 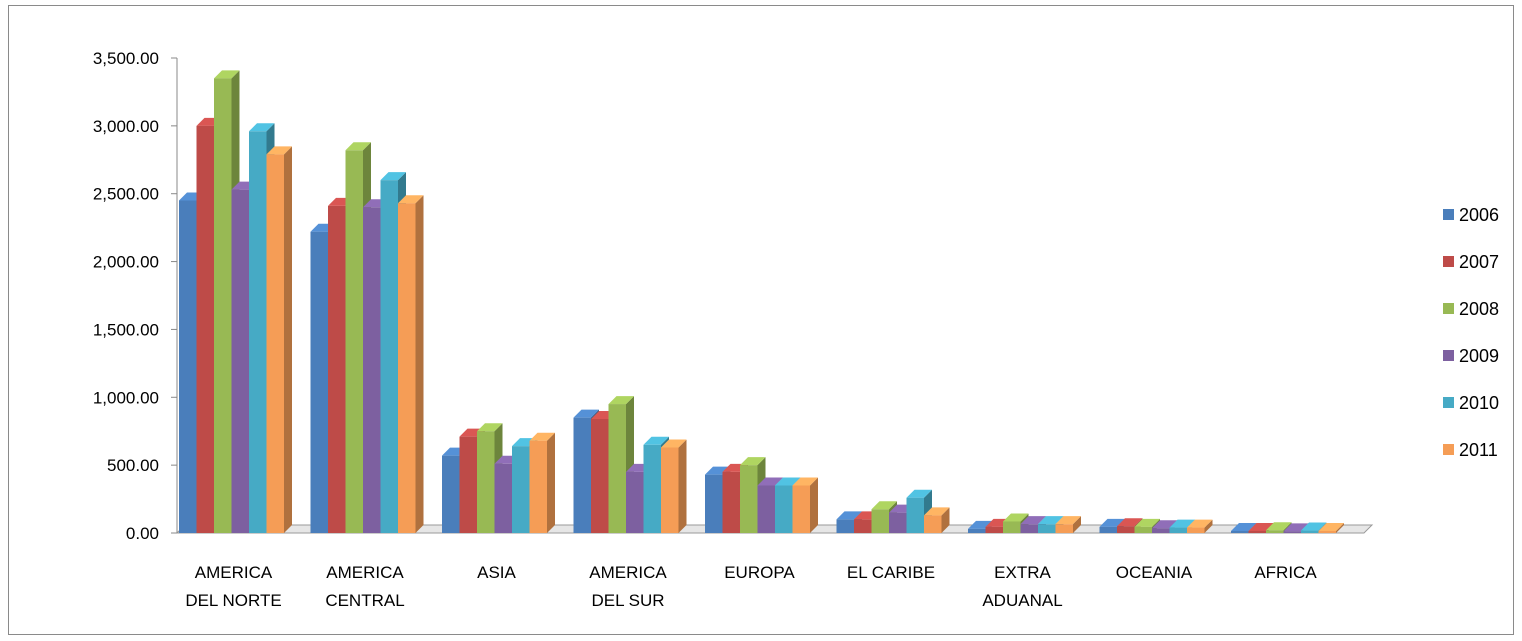 I want to click on x-tick-label: ADUANAL, so click(x=1022, y=600).